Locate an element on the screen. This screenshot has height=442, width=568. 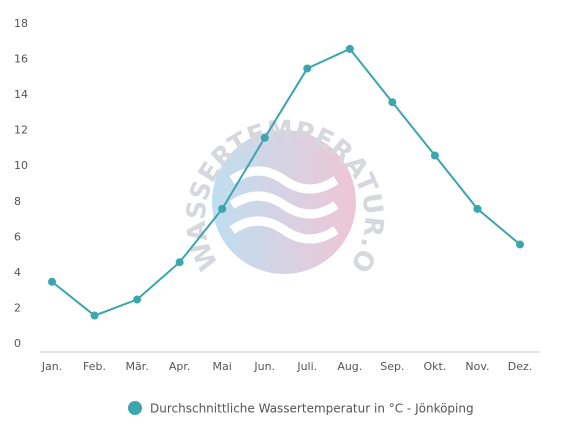
y-tick-label: 14 is located at coordinates (21, 94).